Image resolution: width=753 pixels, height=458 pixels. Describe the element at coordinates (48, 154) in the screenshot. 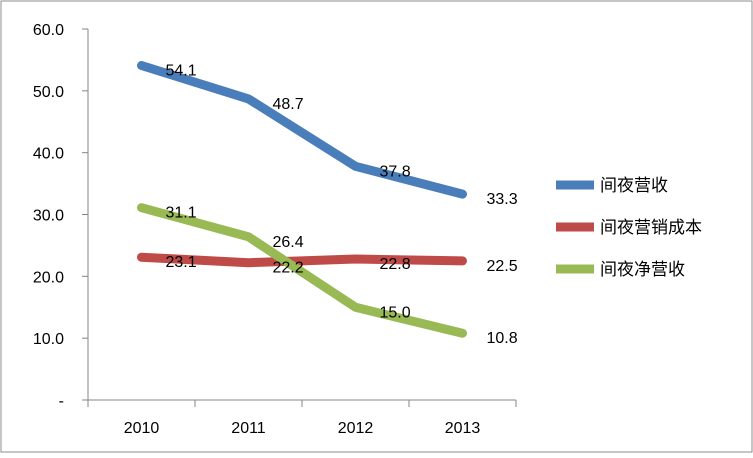

I see `y-tick-label: 40.0` at that location.